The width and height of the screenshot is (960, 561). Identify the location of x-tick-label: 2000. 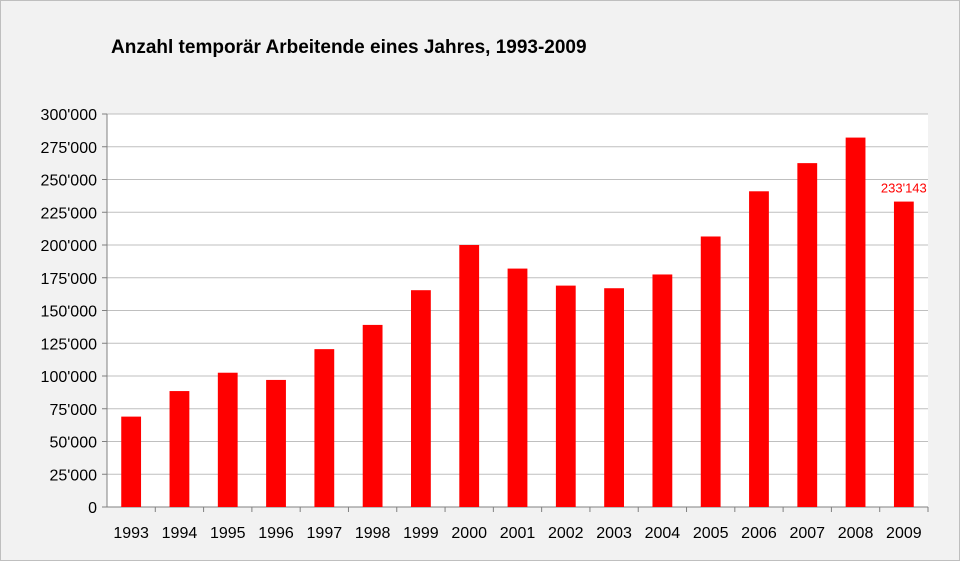
(469, 533).